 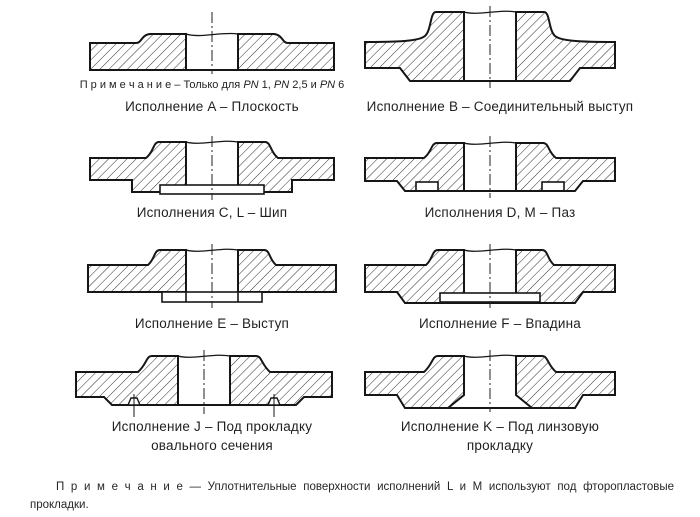 What do you see at coordinates (266, 85) in the screenshot?
I see `note-a-v1: 1,` at bounding box center [266, 85].